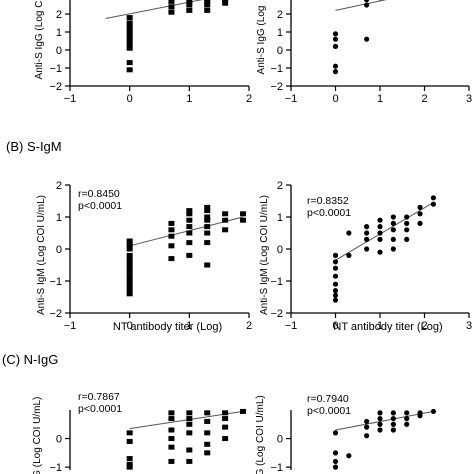  Describe the element at coordinates (37, 435) in the screenshot. I see `chart-5-y-axis-label: gG (Log COI U/mL)` at that location.